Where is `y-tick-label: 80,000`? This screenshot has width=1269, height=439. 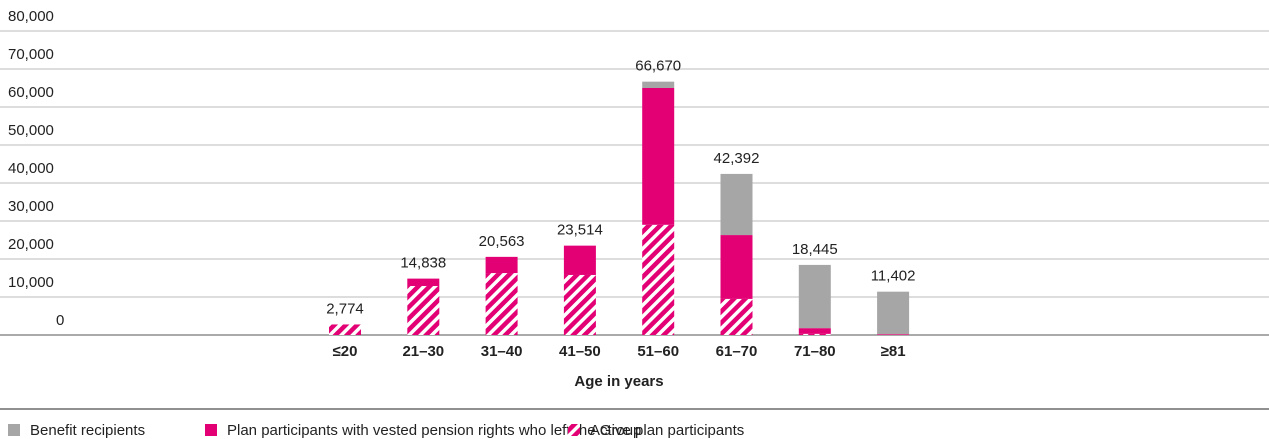
y-tick-label: 80,000 is located at coordinates (31, 16).